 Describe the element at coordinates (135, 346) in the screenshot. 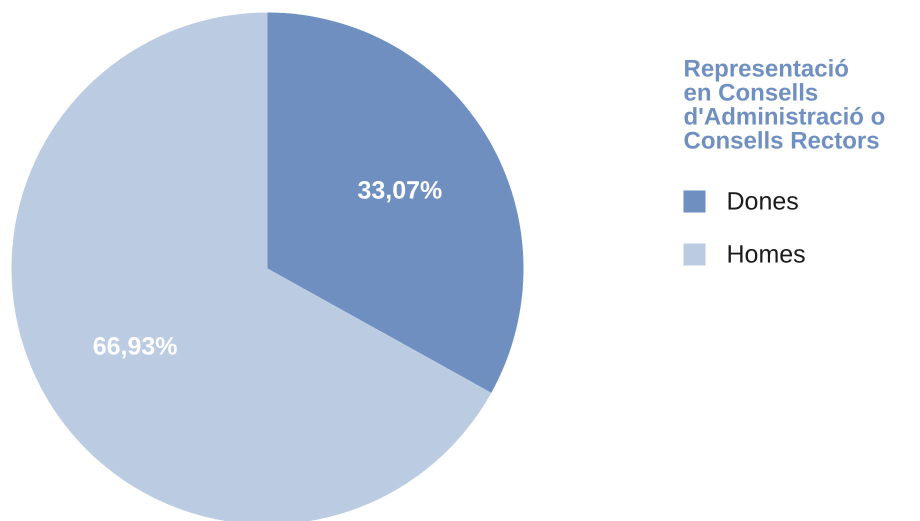

I see `data-label: 66,93%` at that location.